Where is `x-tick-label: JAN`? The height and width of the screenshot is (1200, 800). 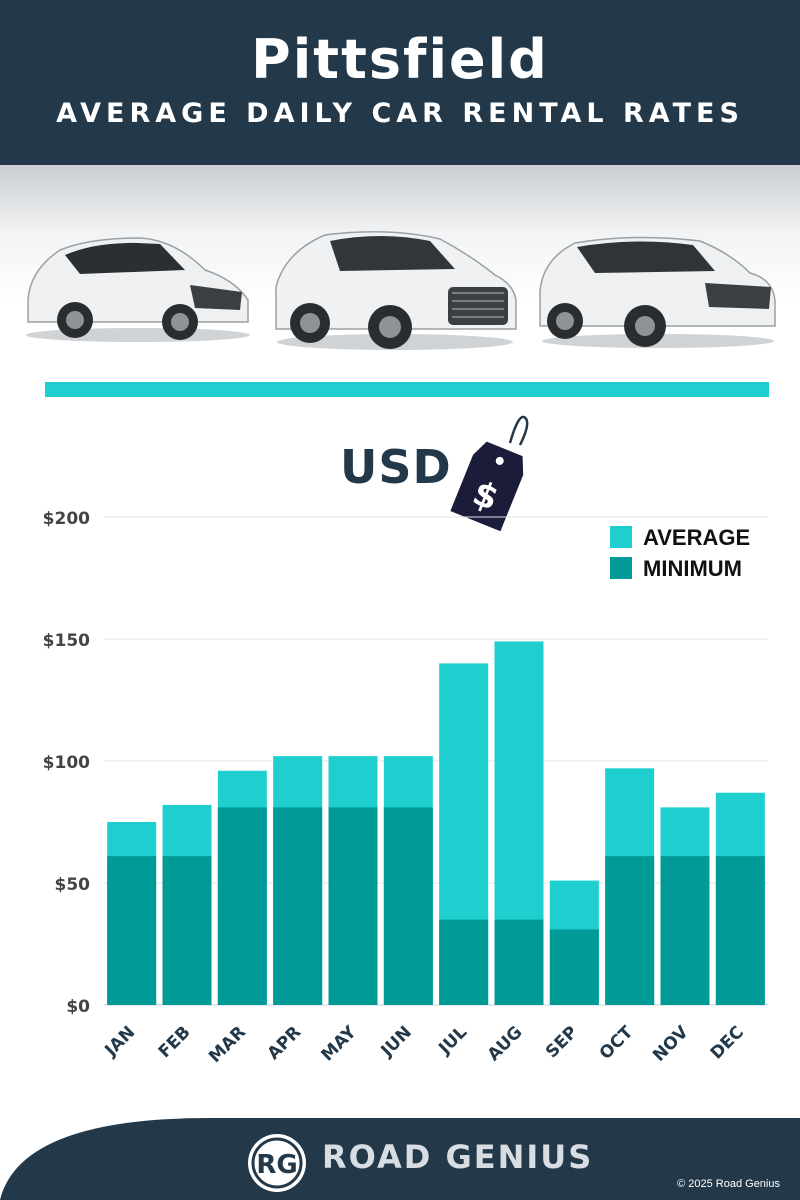
x-tick-label: JAN is located at coordinates (120, 1041).